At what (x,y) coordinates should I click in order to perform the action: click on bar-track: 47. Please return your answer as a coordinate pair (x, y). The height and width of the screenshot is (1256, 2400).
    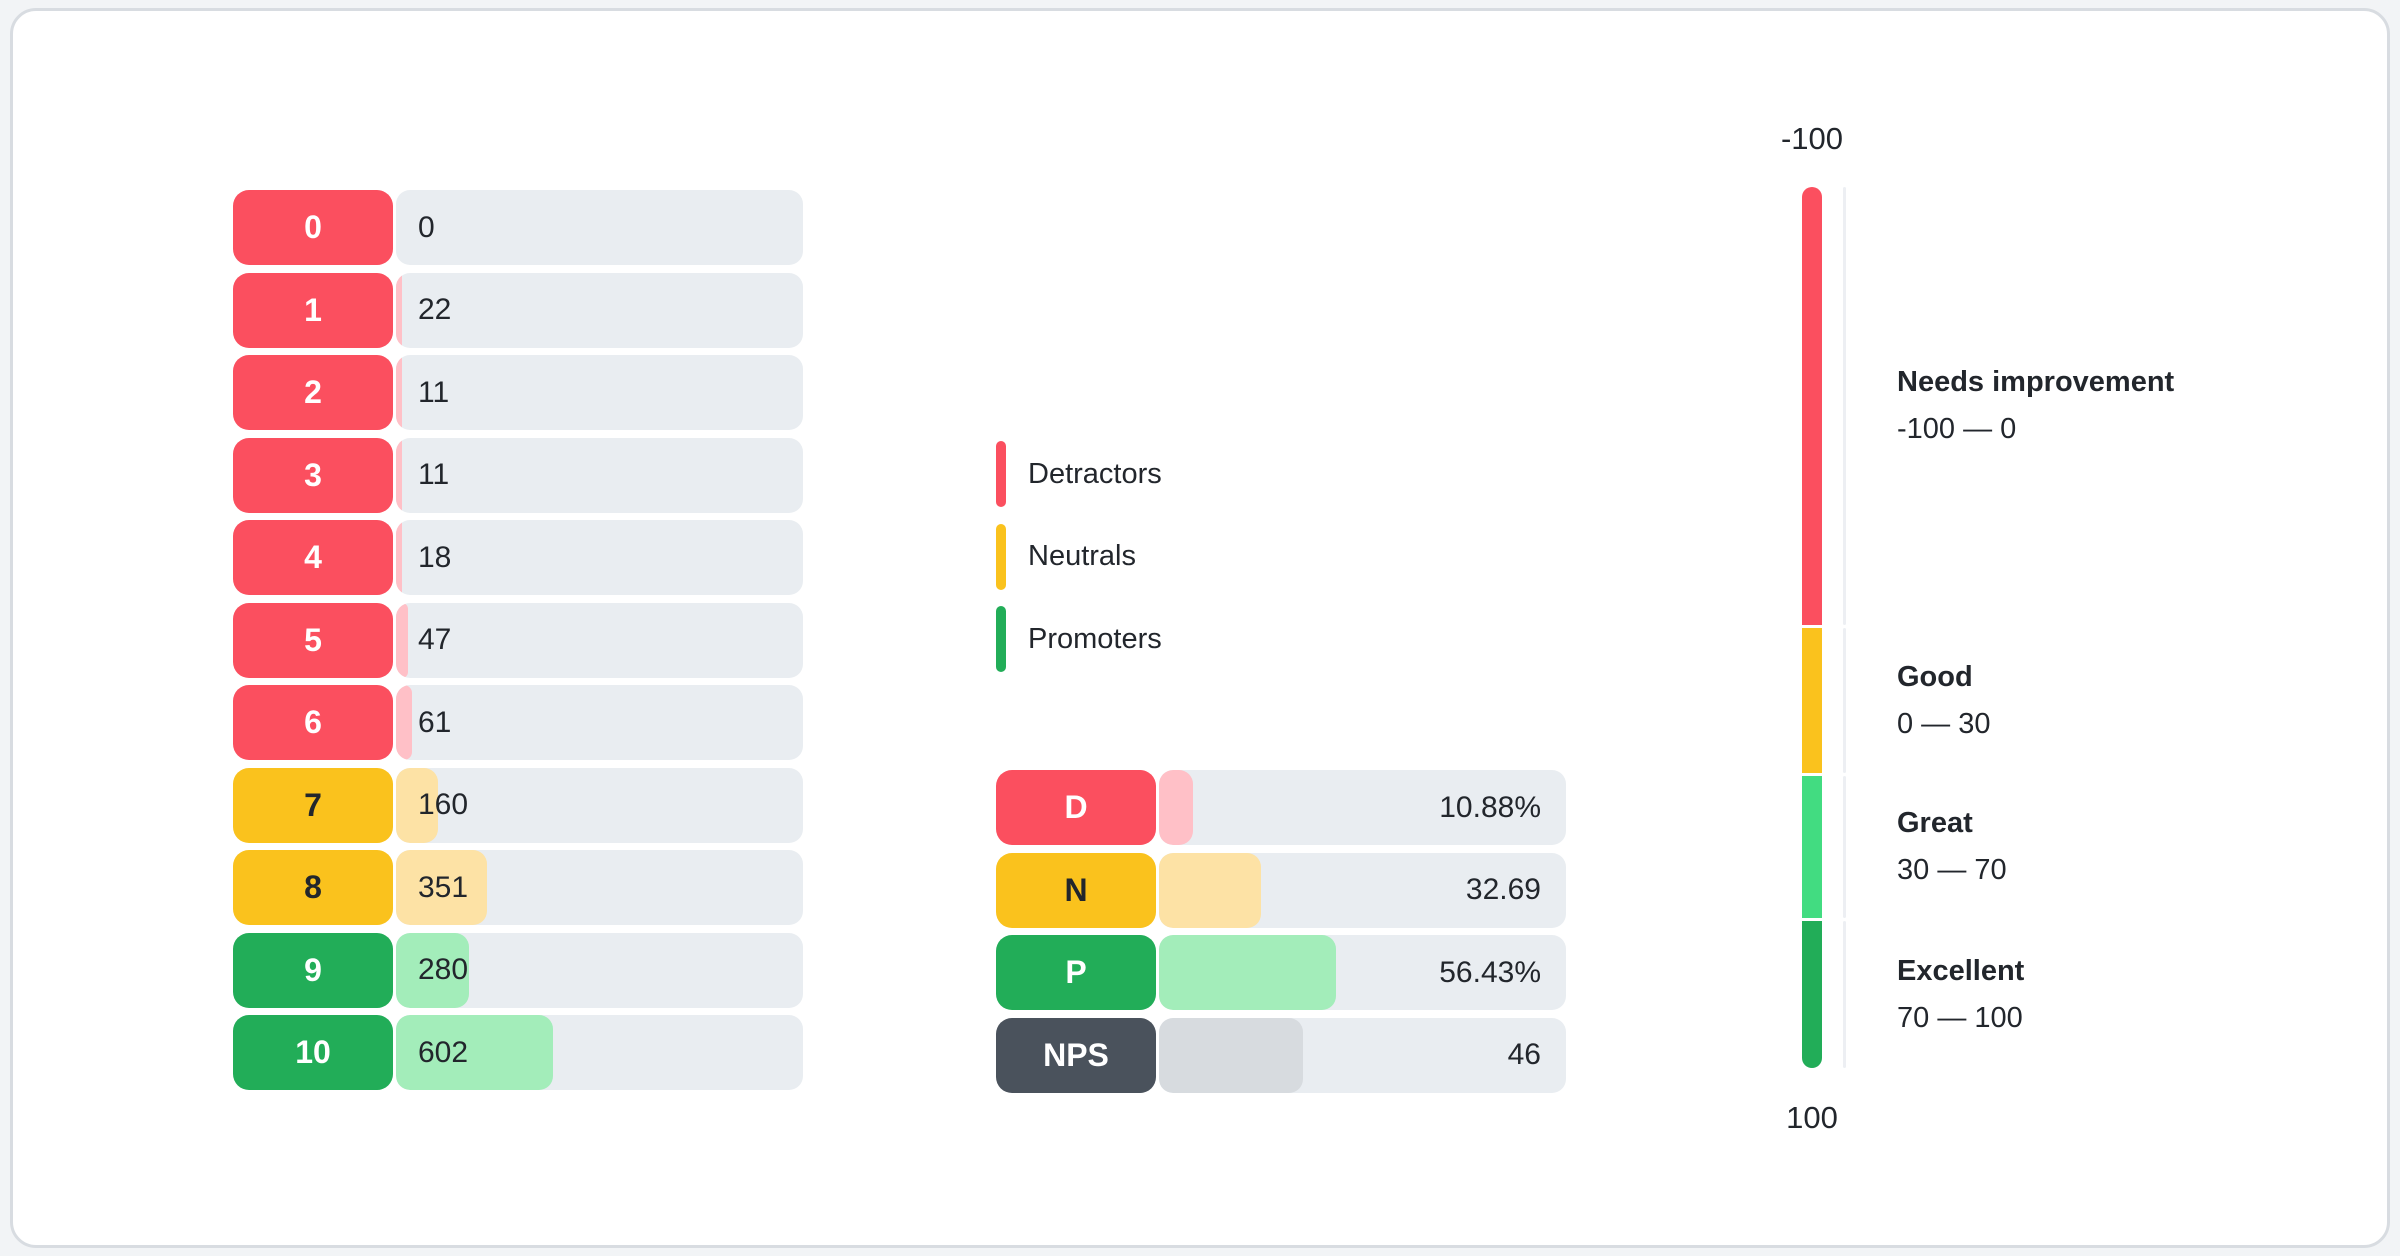
    Looking at the image, I should click on (599, 640).